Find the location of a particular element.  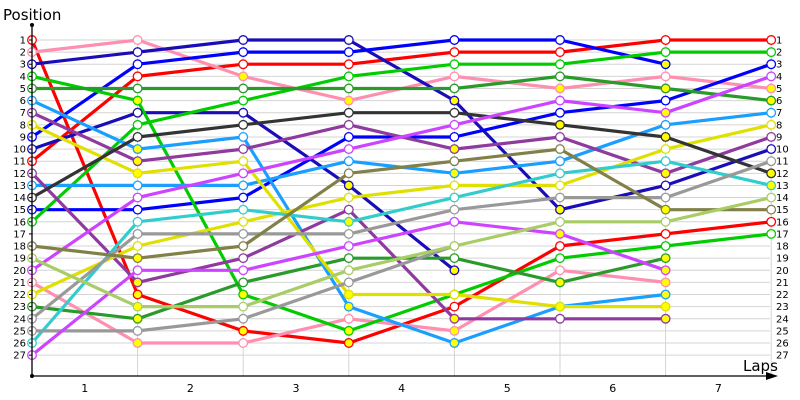

y-tick-label: 14 is located at coordinates (19, 198).